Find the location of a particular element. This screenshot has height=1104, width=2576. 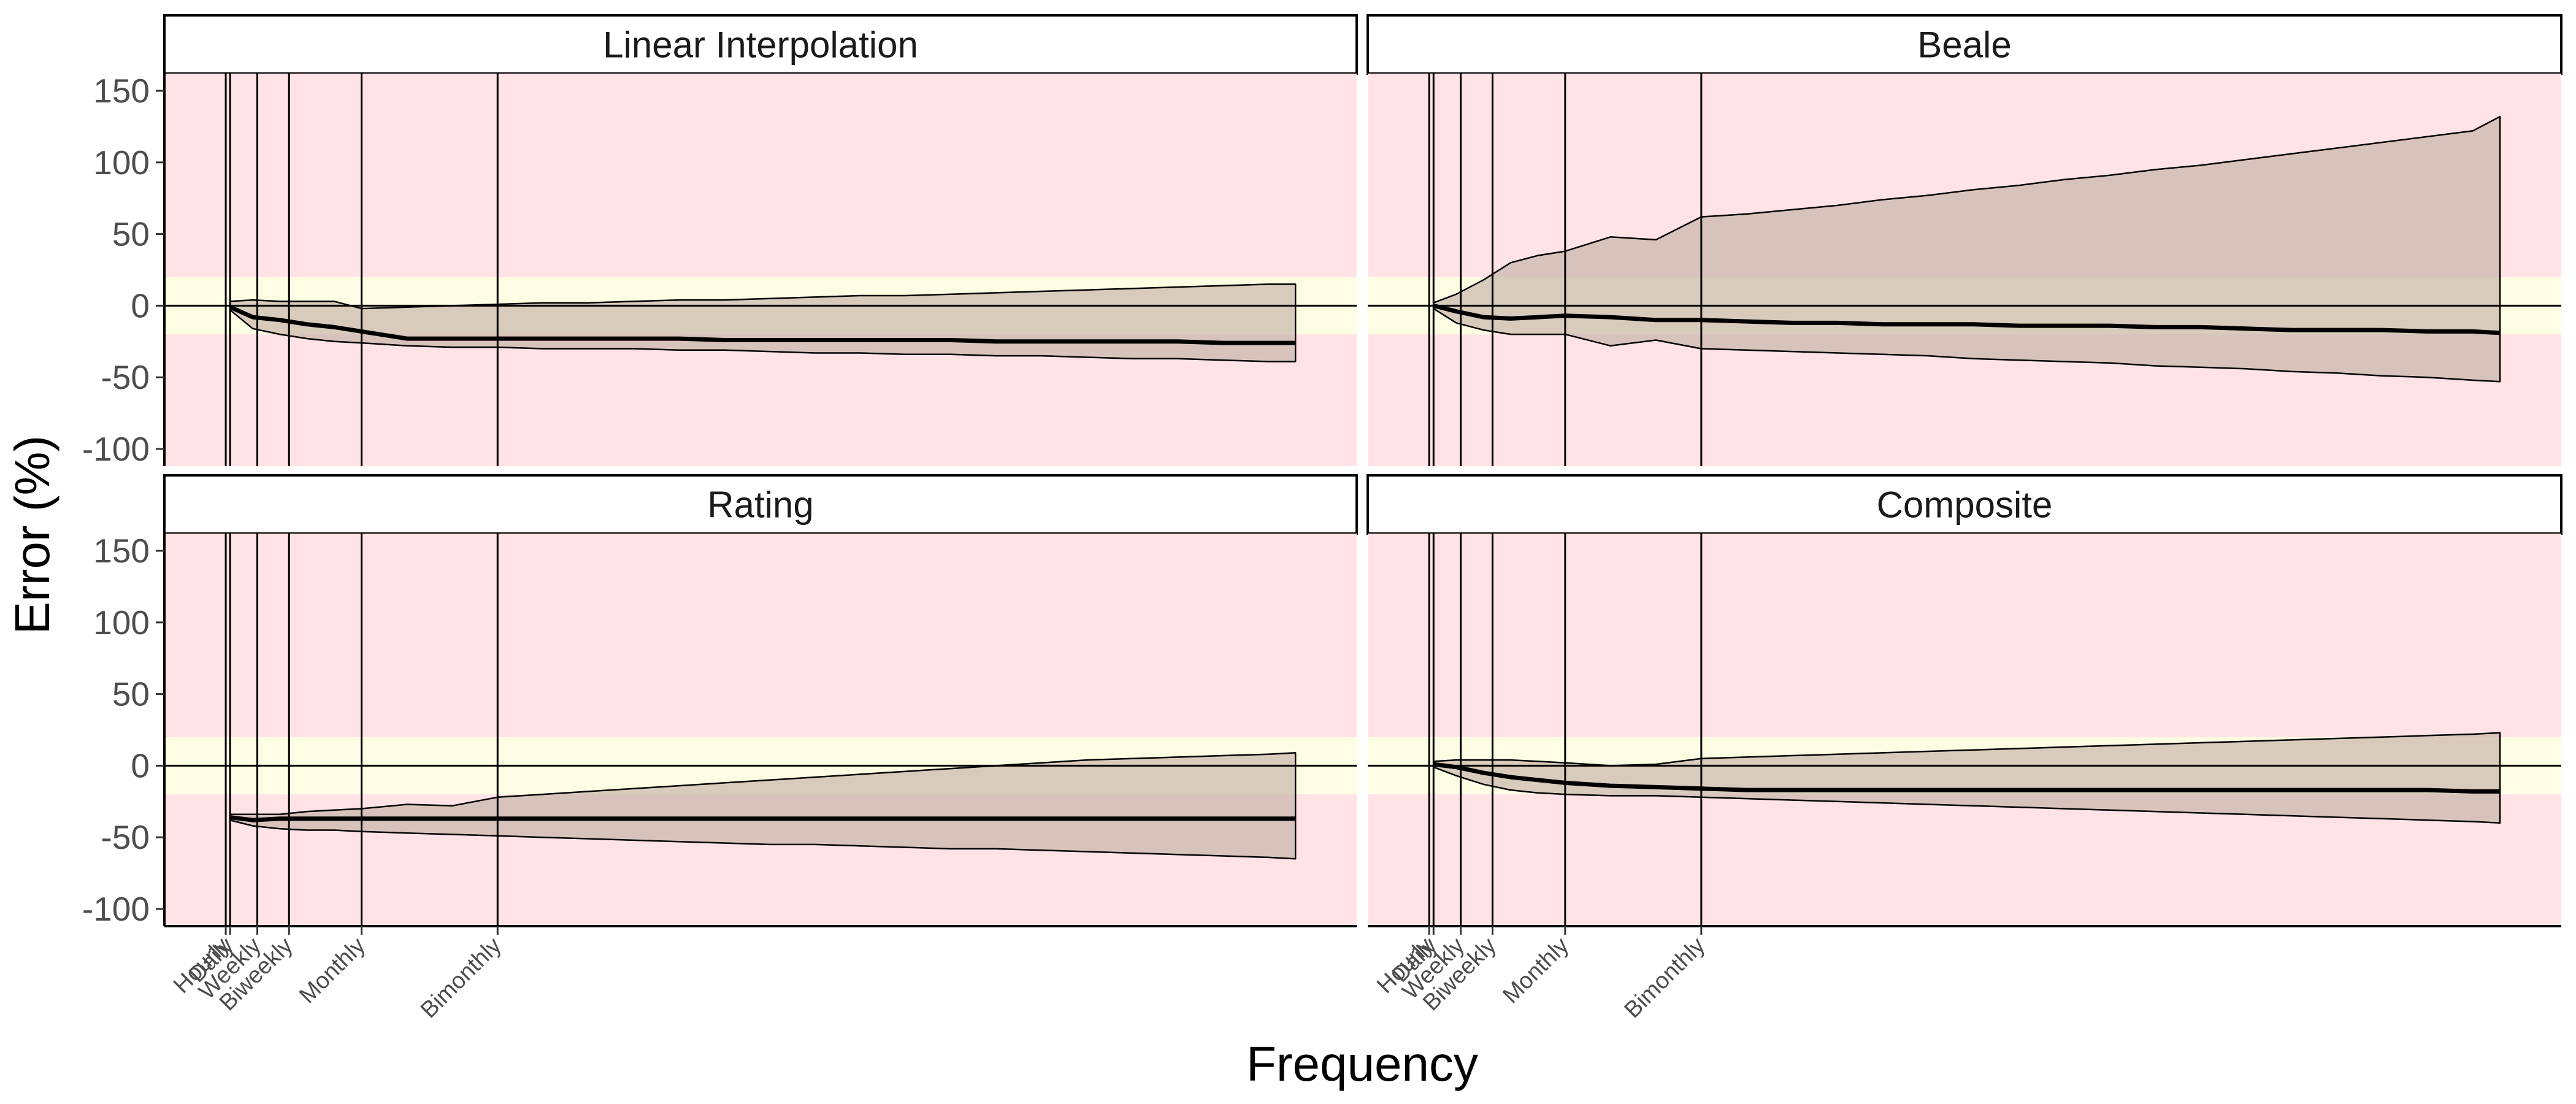

facet-title: Composite is located at coordinates (1965, 505).